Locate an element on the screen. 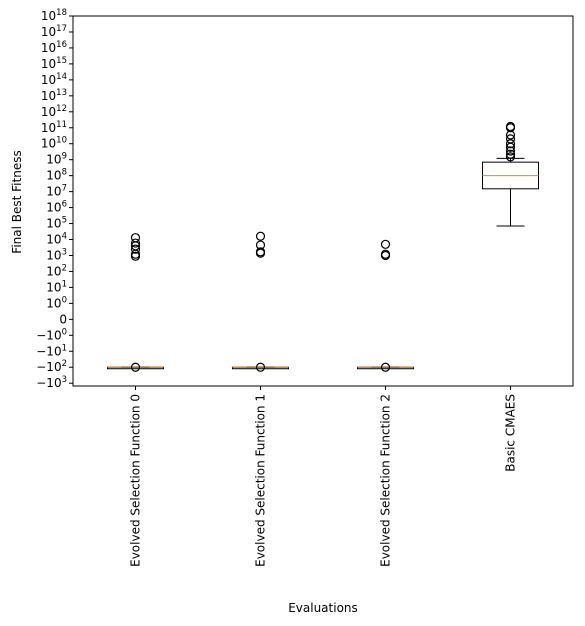 The width and height of the screenshot is (585, 626). x-tick-label: Evolved Selection Function 1 is located at coordinates (261, 480).